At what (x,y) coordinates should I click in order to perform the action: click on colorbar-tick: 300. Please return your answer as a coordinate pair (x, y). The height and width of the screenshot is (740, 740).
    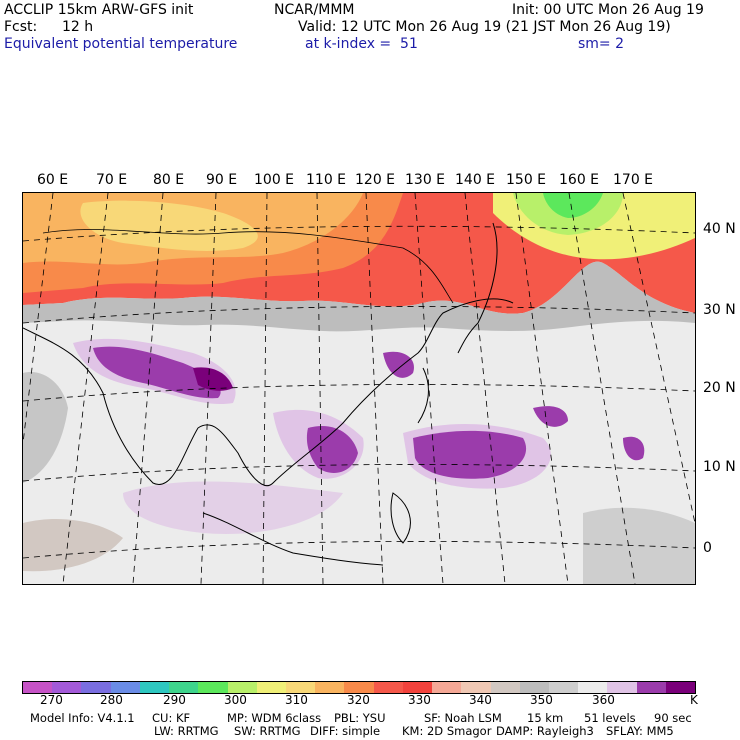
    Looking at the image, I should click on (235, 700).